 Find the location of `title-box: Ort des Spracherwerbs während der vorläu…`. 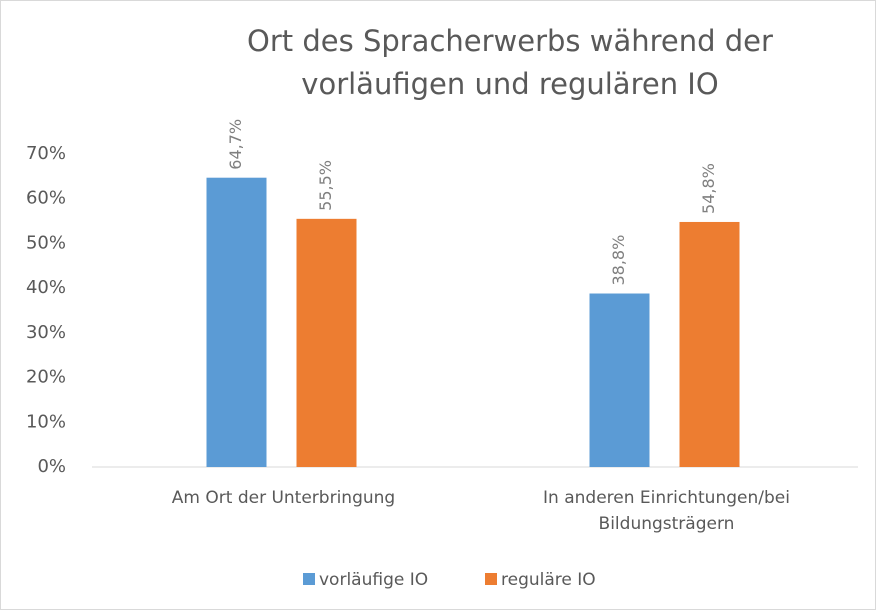

title-box: Ort des Spracherwerbs während der vorläu… is located at coordinates (510, 62).